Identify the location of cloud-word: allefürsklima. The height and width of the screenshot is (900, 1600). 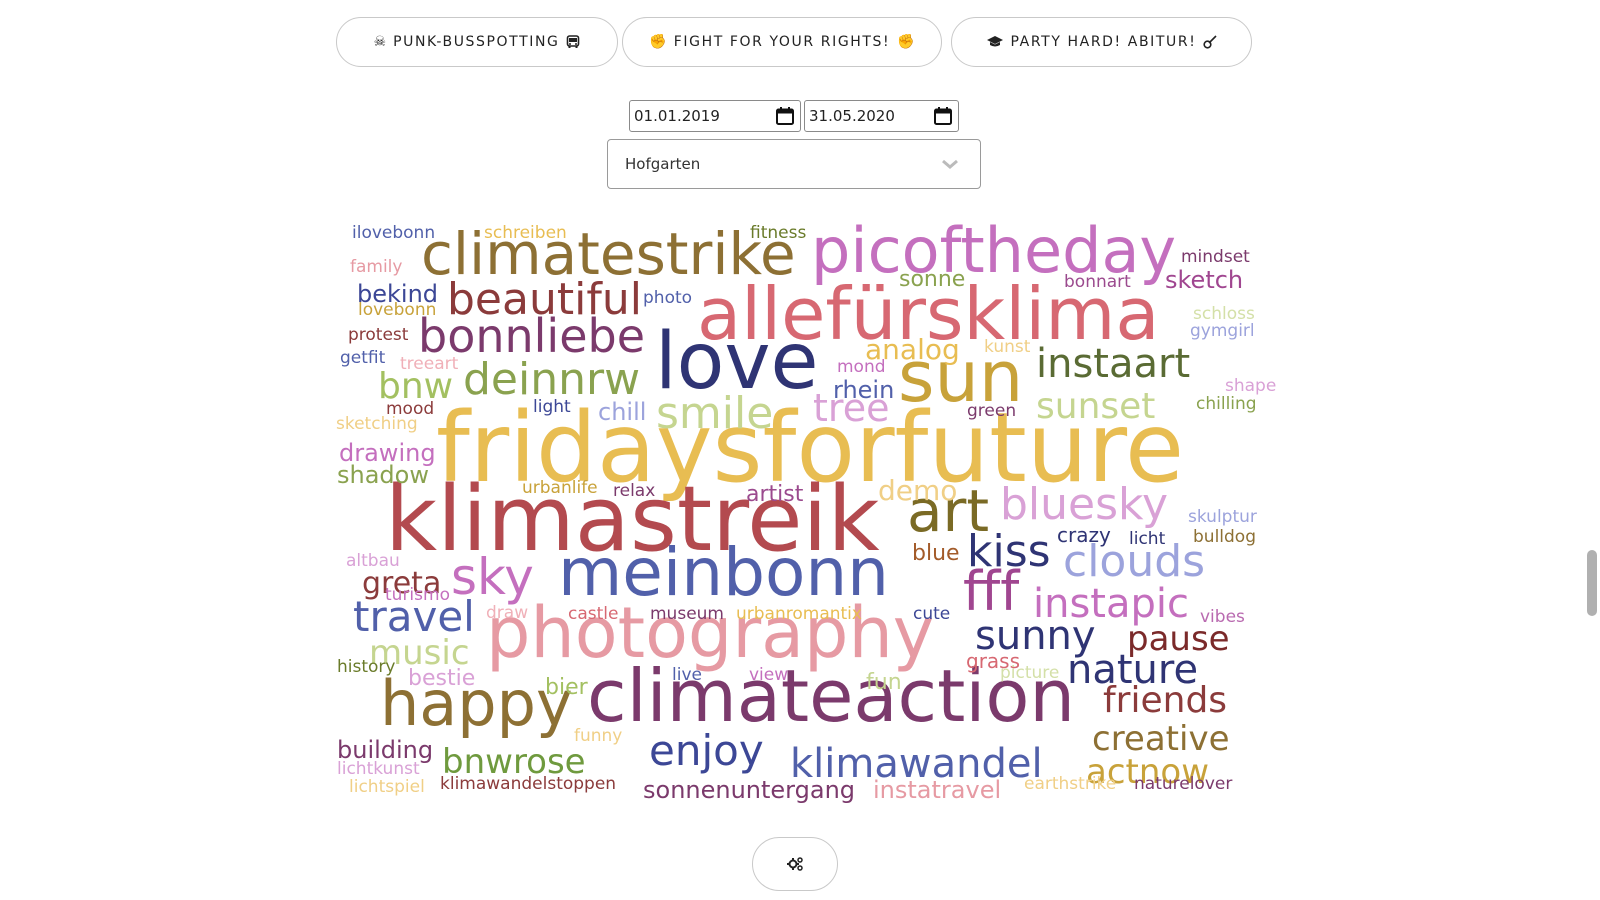
(928, 314).